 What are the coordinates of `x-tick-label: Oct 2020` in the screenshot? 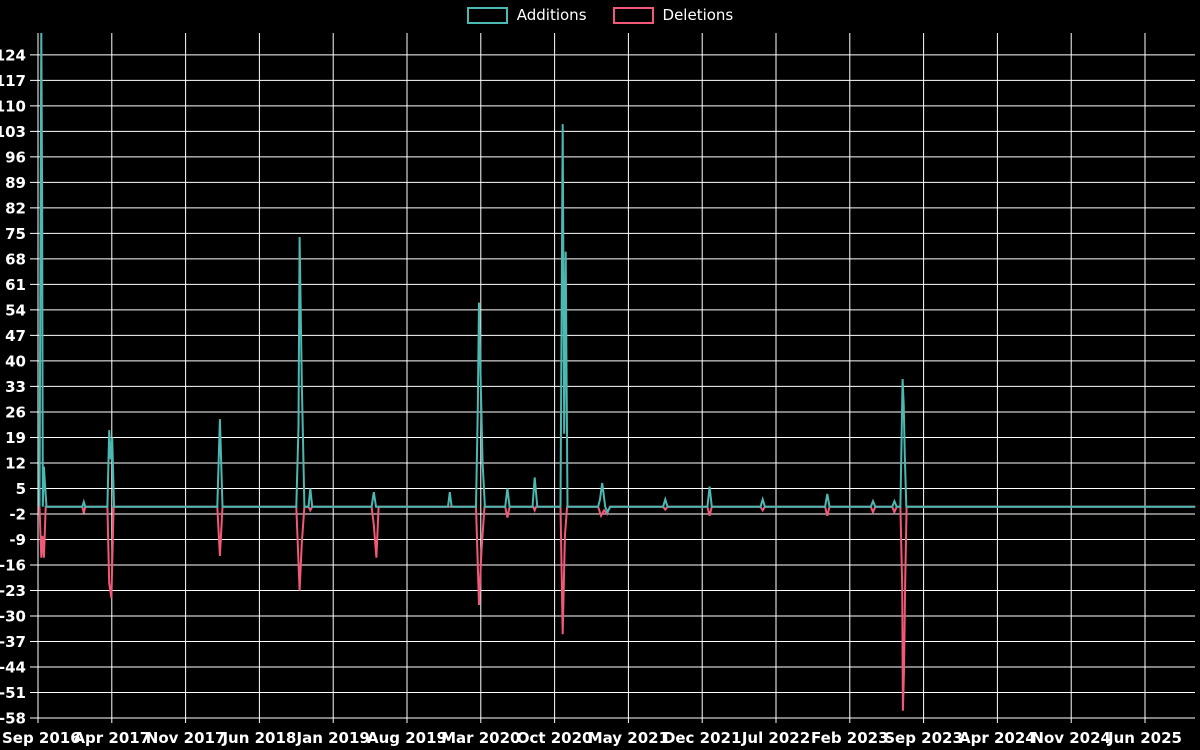 It's located at (555, 738).